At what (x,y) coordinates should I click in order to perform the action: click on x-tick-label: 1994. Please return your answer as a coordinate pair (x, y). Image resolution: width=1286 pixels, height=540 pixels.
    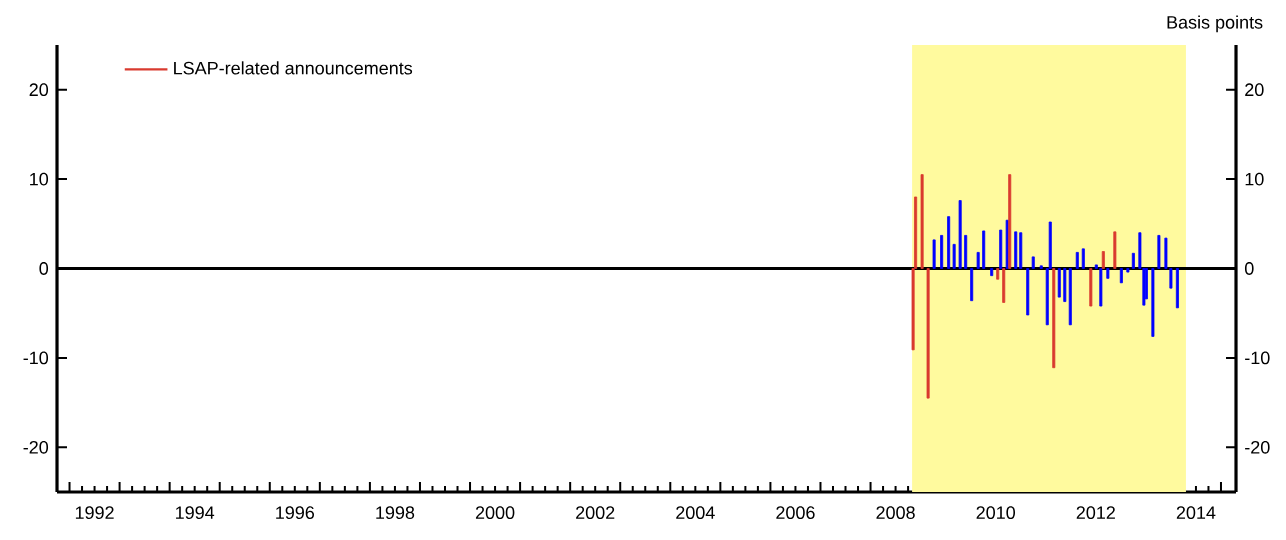
    Looking at the image, I should click on (195, 513).